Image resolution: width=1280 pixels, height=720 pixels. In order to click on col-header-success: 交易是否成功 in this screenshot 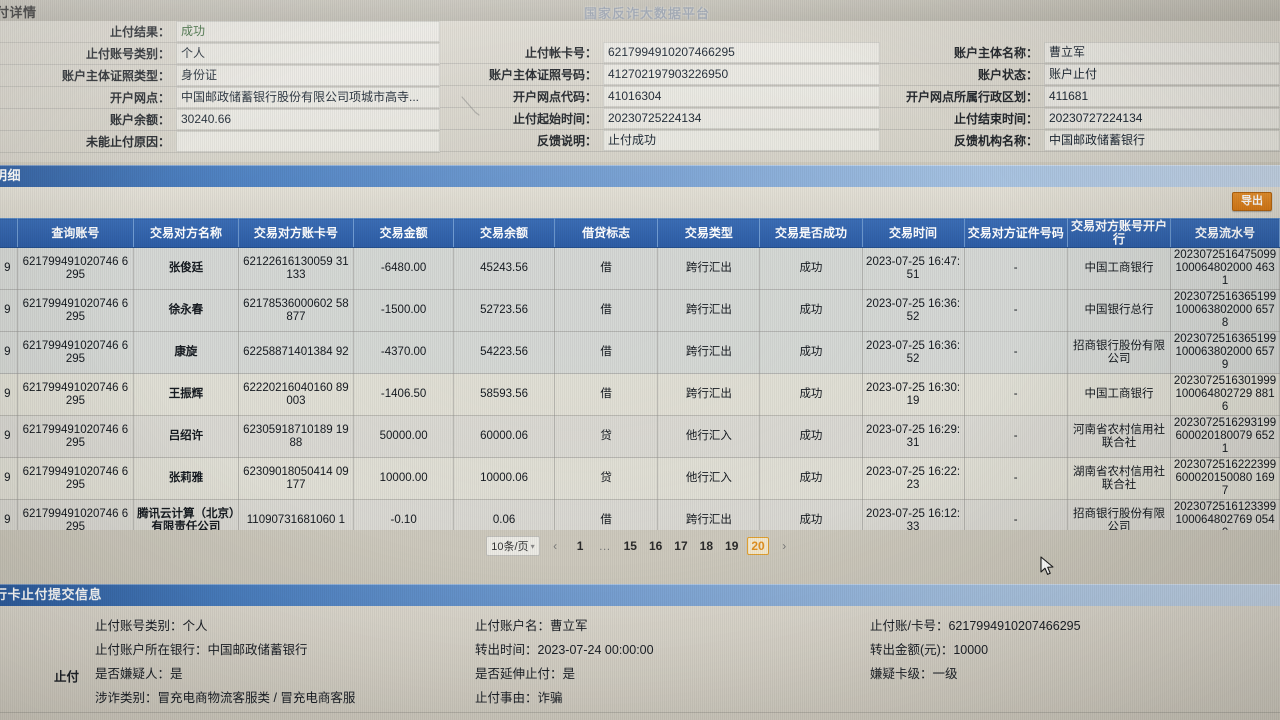, I will do `click(811, 233)`.